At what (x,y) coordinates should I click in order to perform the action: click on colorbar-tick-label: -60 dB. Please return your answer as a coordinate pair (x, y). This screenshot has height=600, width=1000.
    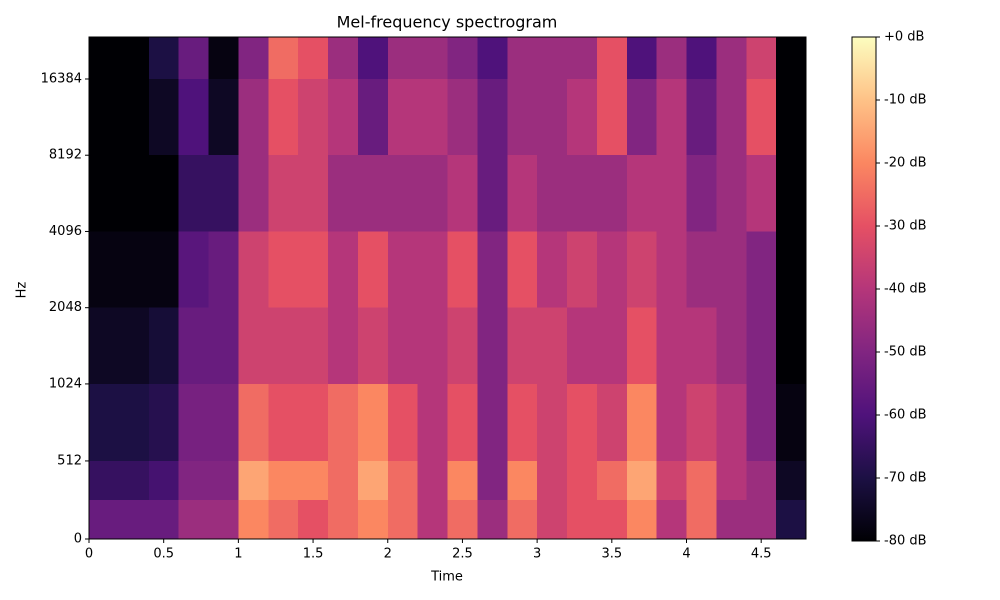
    Looking at the image, I should click on (905, 415).